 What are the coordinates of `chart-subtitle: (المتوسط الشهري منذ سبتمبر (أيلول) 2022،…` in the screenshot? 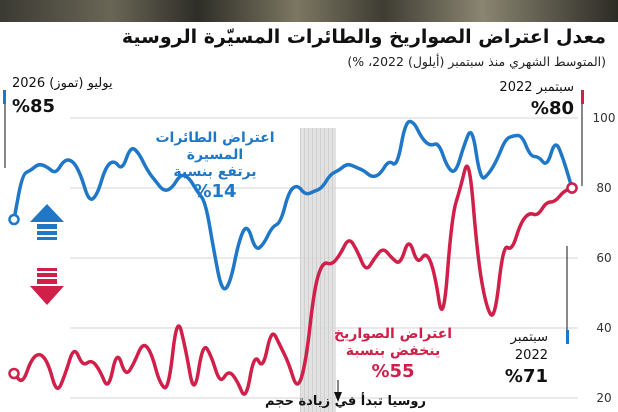 It's located at (476, 61).